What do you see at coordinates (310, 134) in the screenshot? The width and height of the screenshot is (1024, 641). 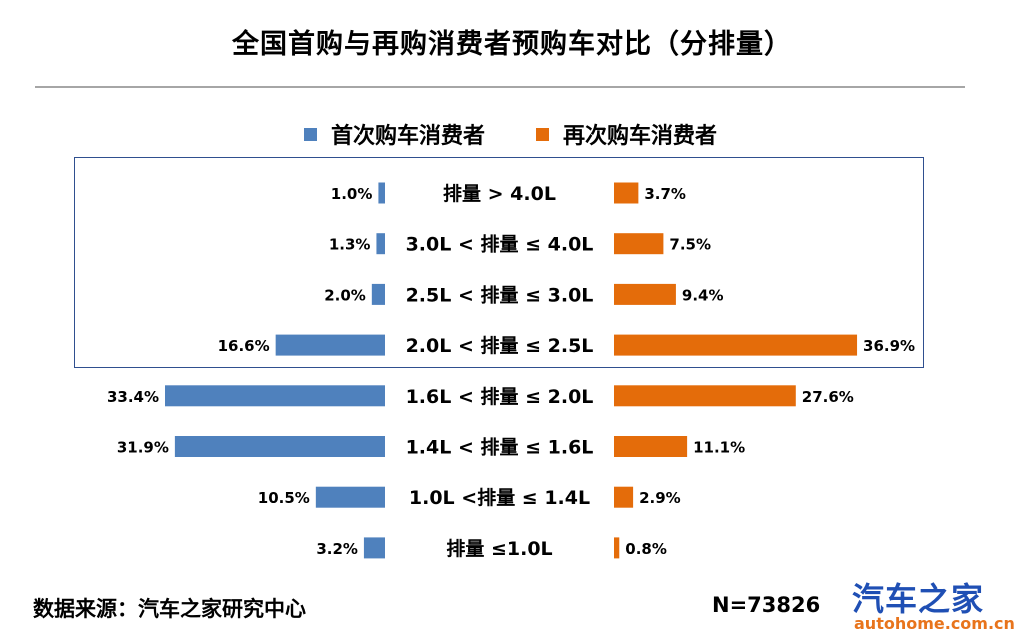 I see `legend-swatch-first` at bounding box center [310, 134].